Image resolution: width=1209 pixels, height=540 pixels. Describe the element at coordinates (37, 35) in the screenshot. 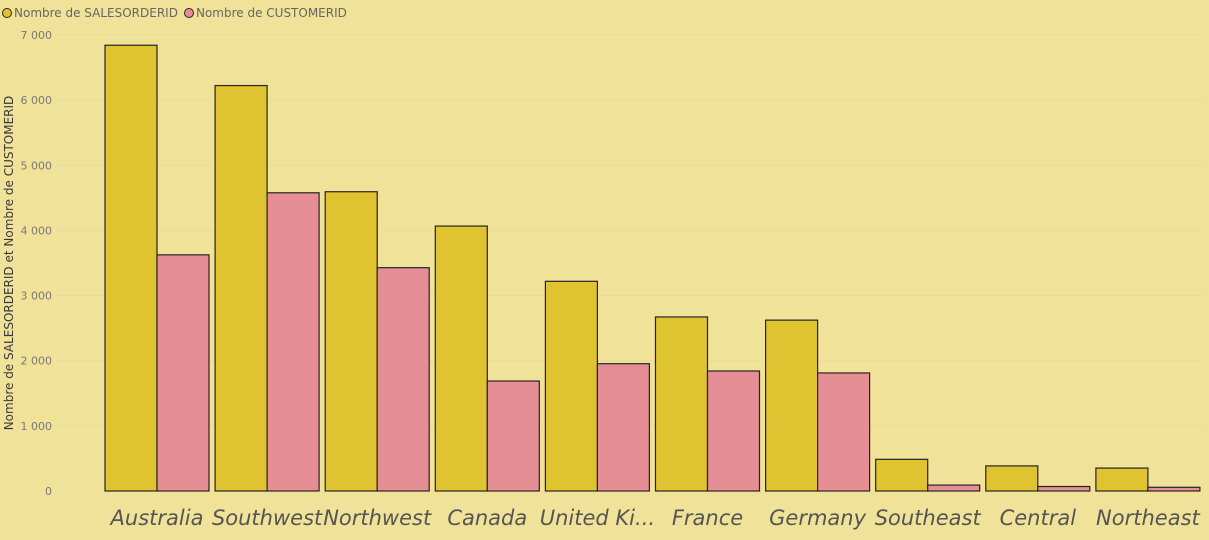

I see `y-tick-label: 7 000` at that location.